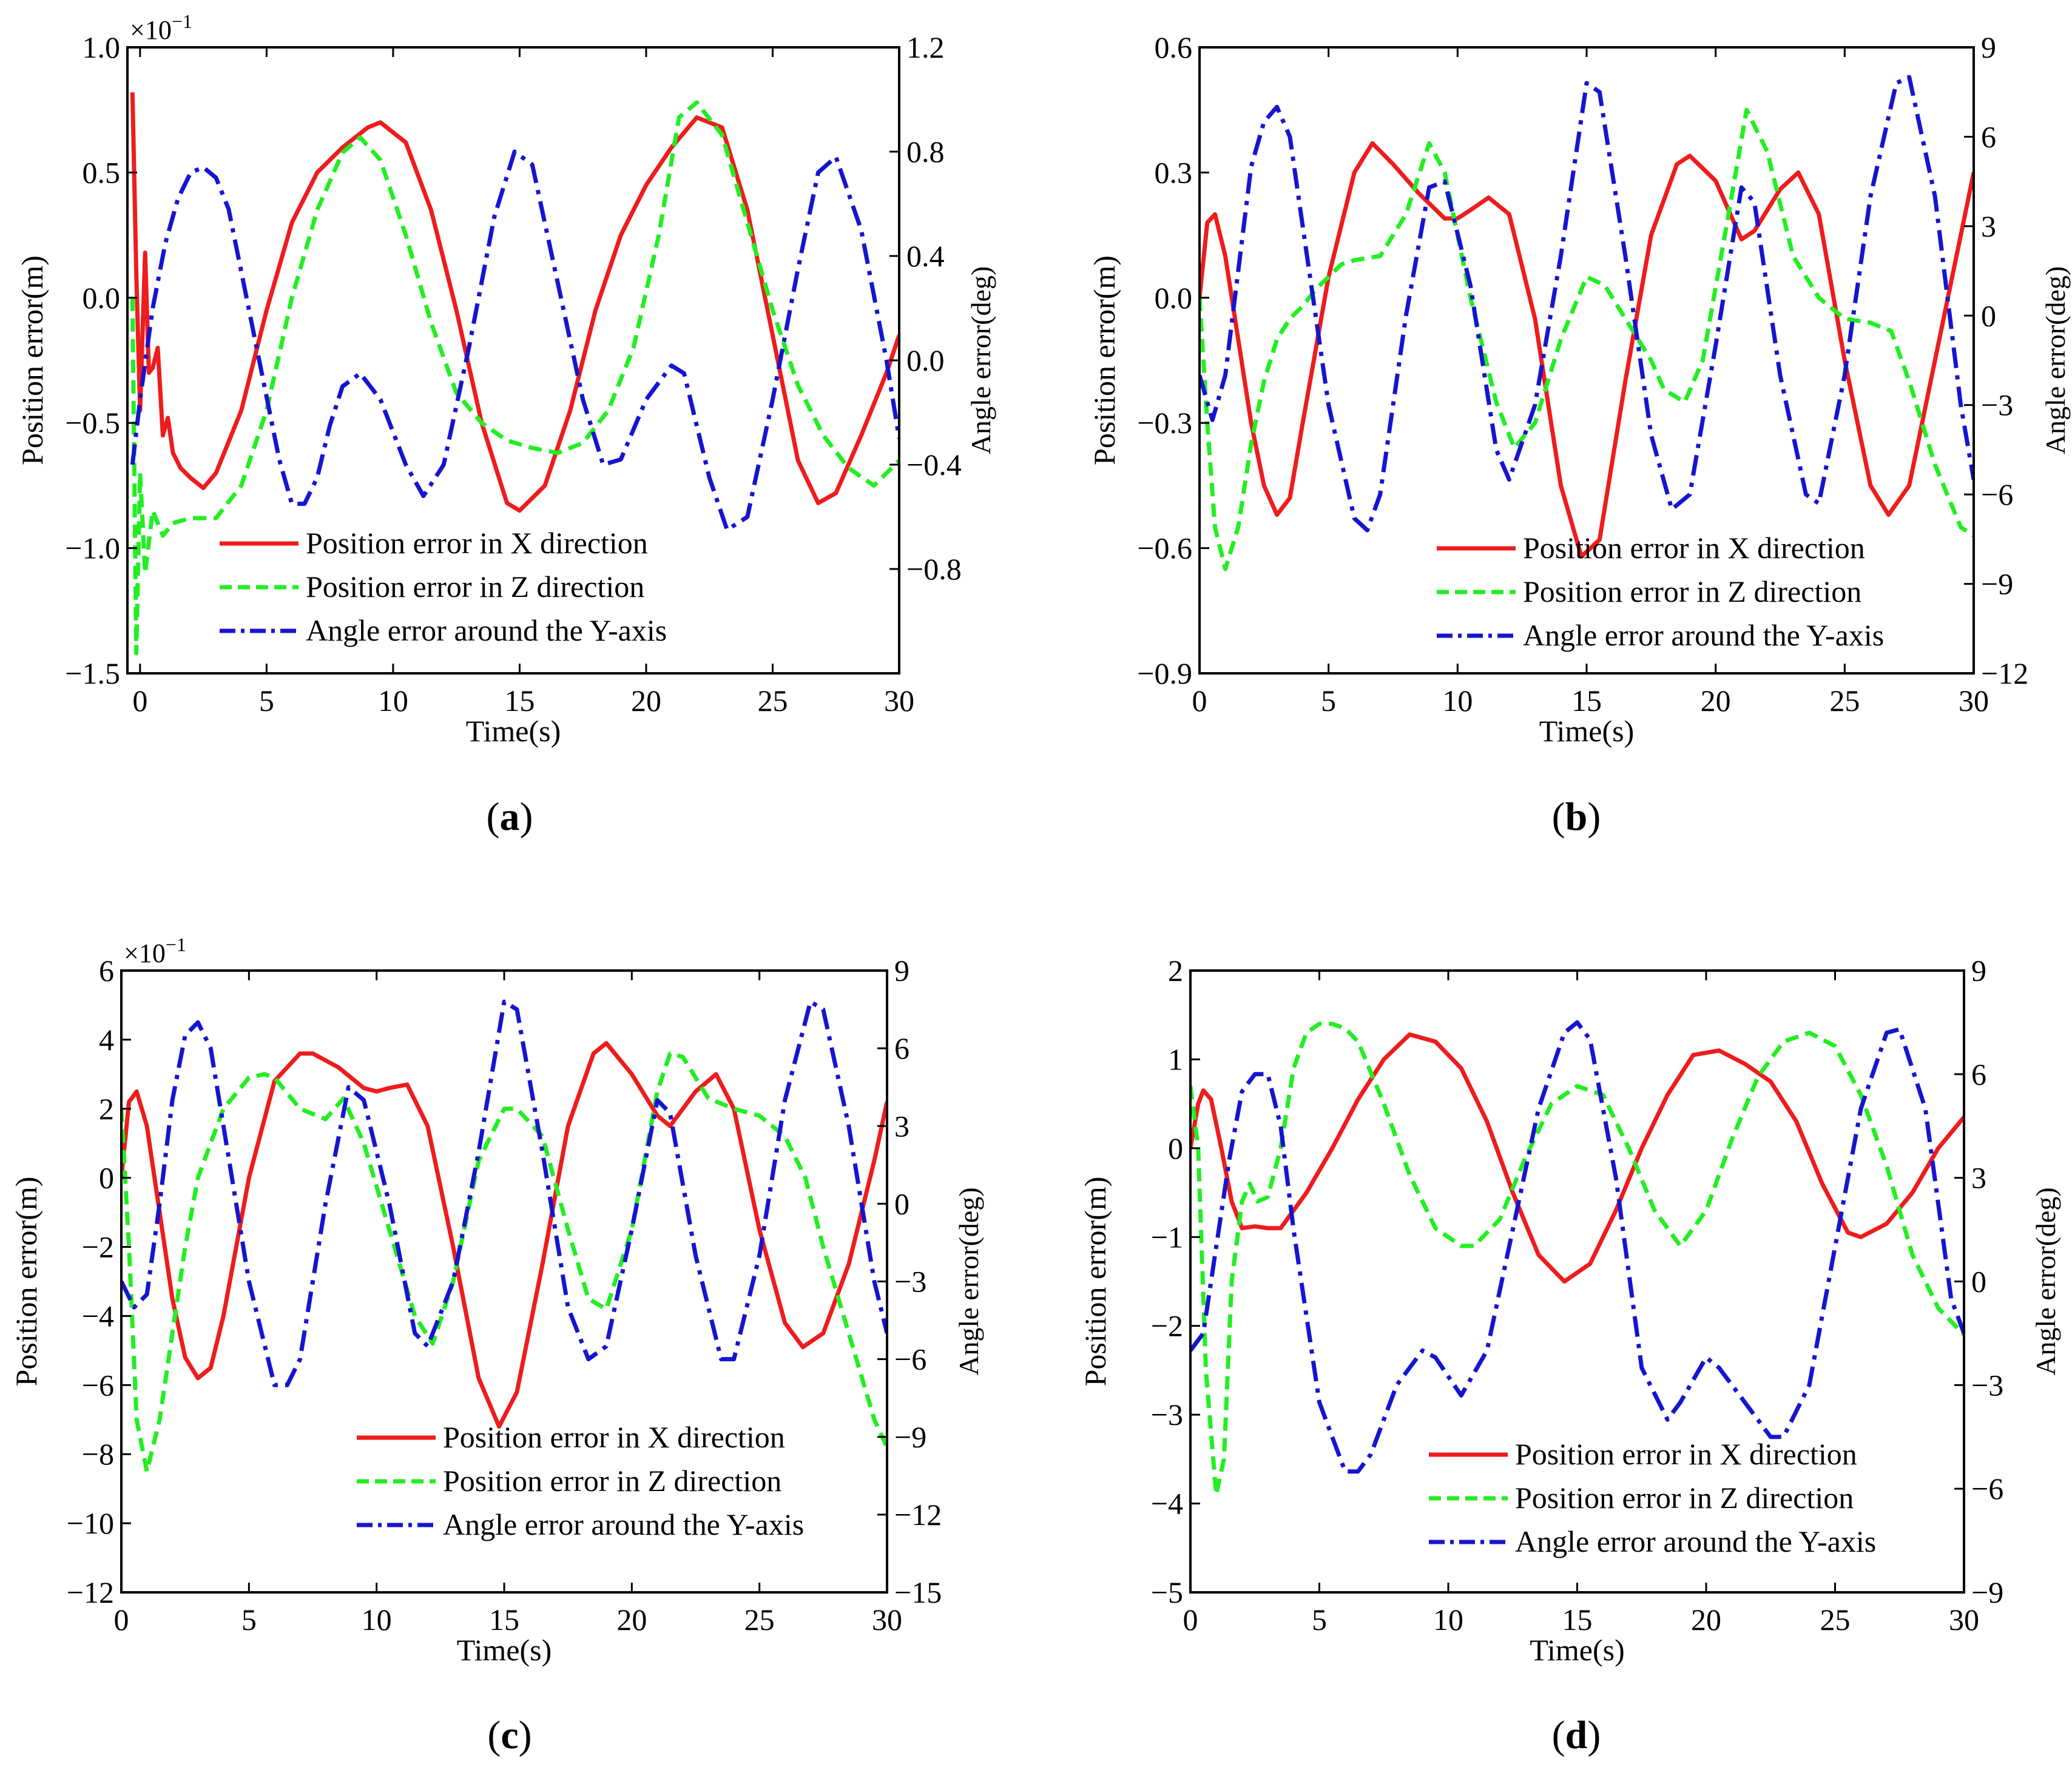 This screenshot has height=1781, width=2072. What do you see at coordinates (1577, 1735) in the screenshot?
I see `panel-label-d: (d)` at bounding box center [1577, 1735].